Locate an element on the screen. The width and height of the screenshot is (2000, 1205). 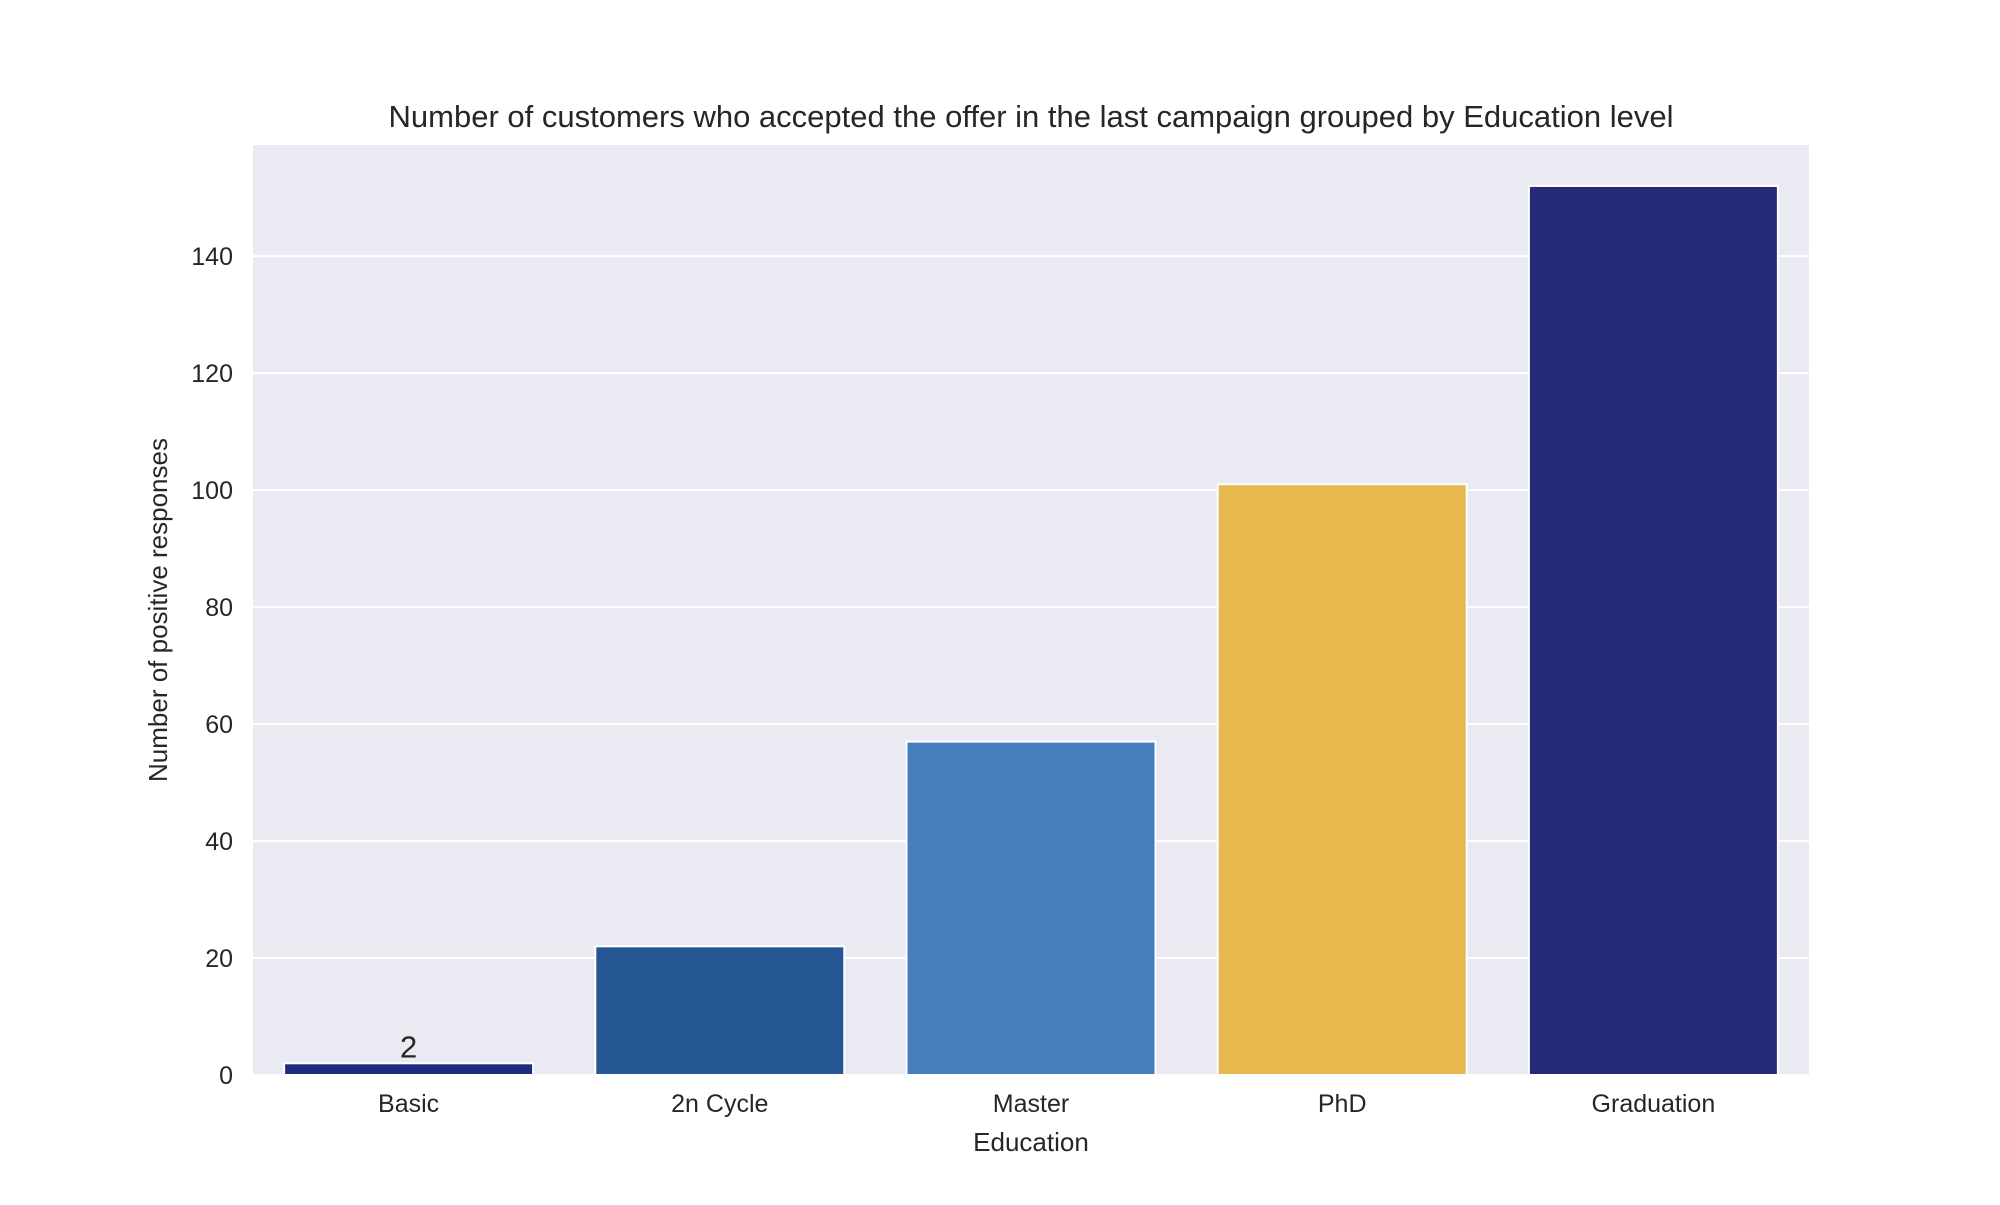
x-tick-label: Graduation is located at coordinates (1654, 1104).